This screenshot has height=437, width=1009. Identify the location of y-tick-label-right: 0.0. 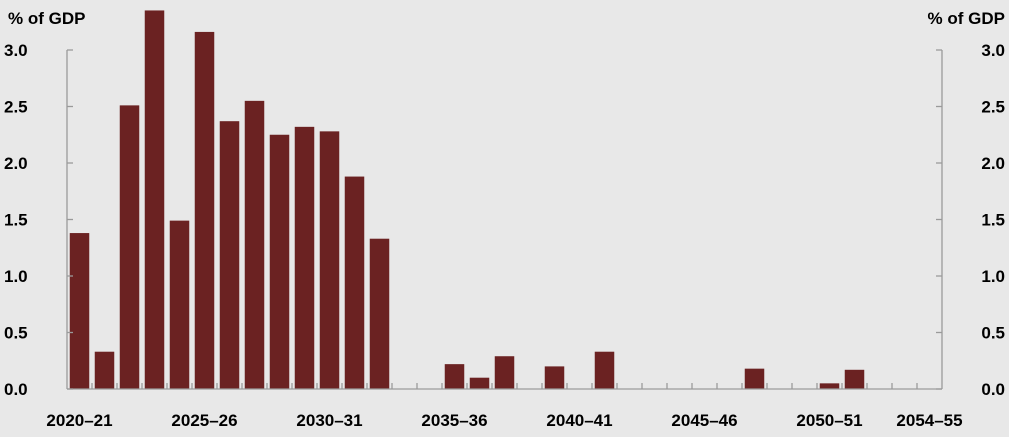
(993, 389).